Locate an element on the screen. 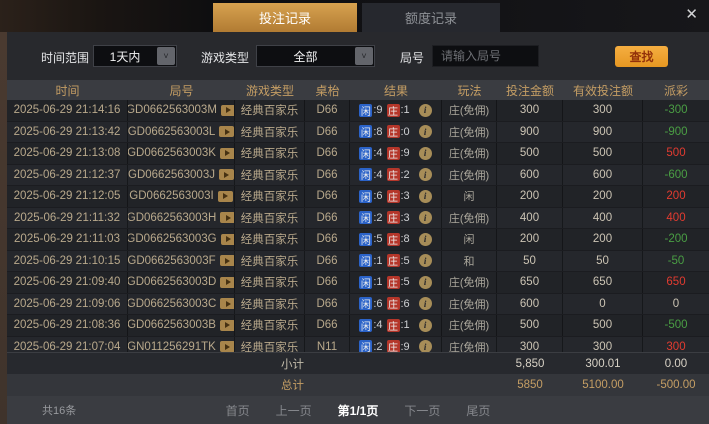 The width and height of the screenshot is (709, 424). cell-result: 闲:6 庄:6 i is located at coordinates (396, 303).